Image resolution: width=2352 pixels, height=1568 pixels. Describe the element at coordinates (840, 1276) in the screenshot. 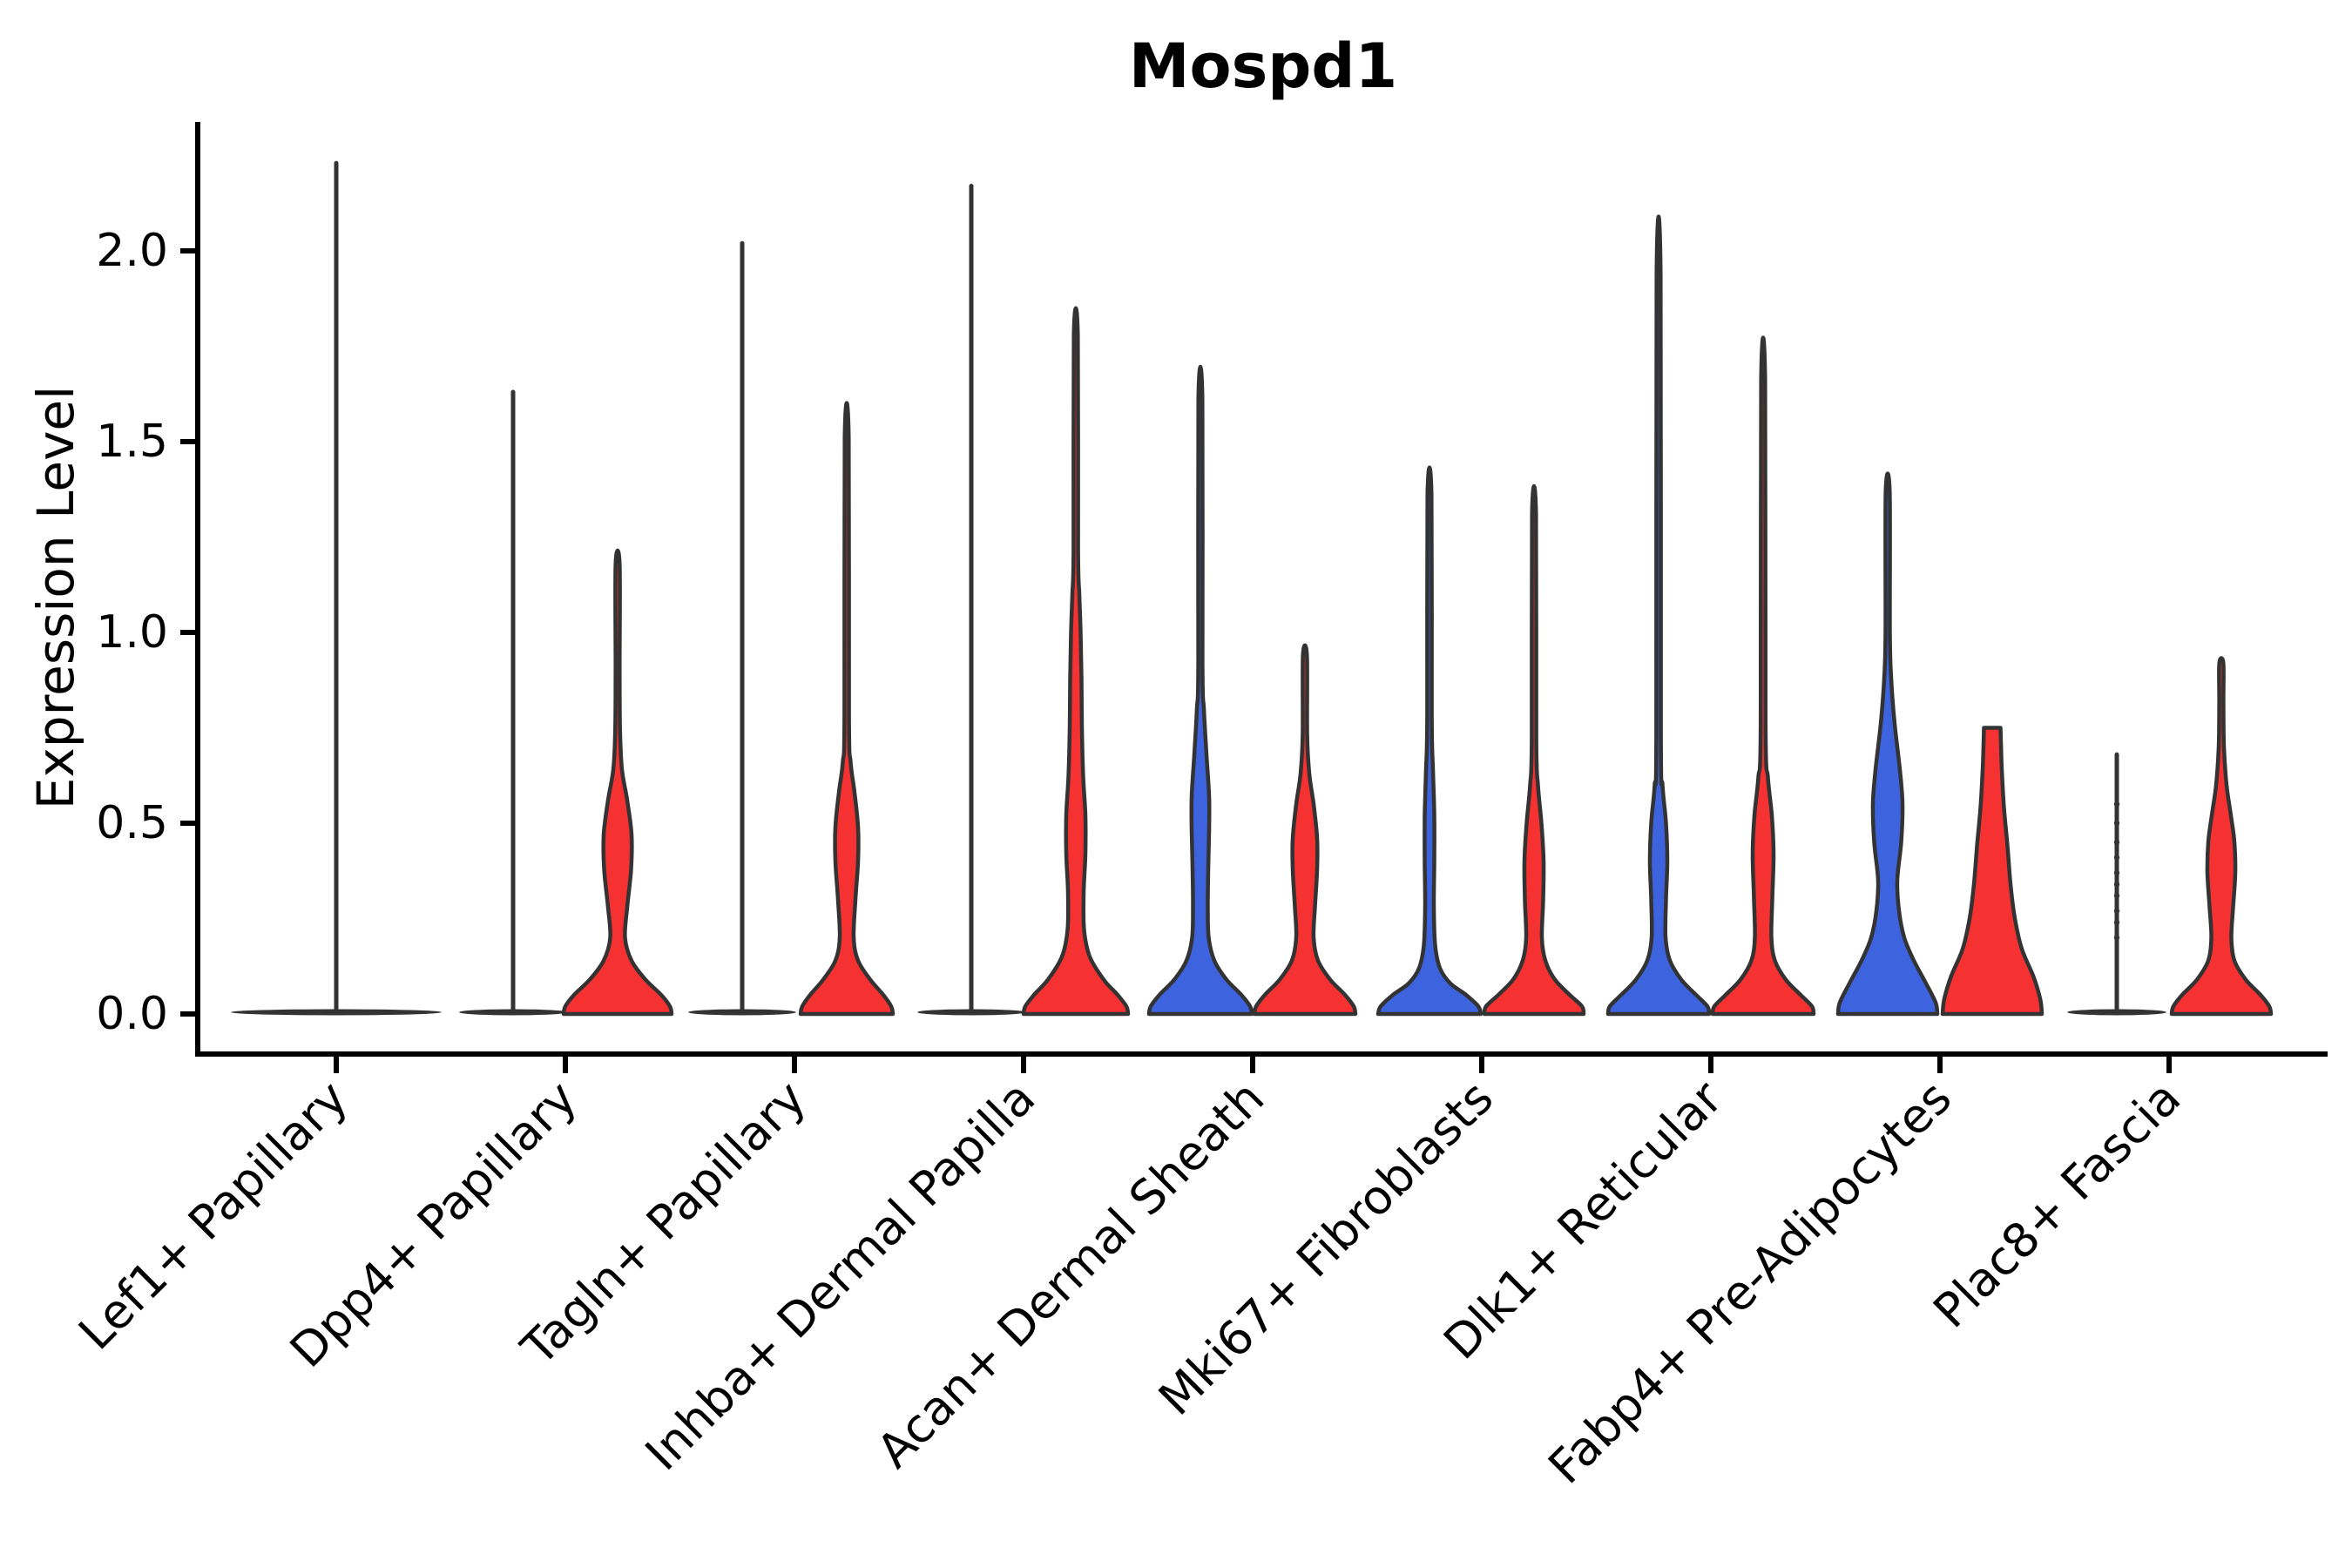

I see `x-tick-label: Inhba+ Dermal Papilla` at that location.